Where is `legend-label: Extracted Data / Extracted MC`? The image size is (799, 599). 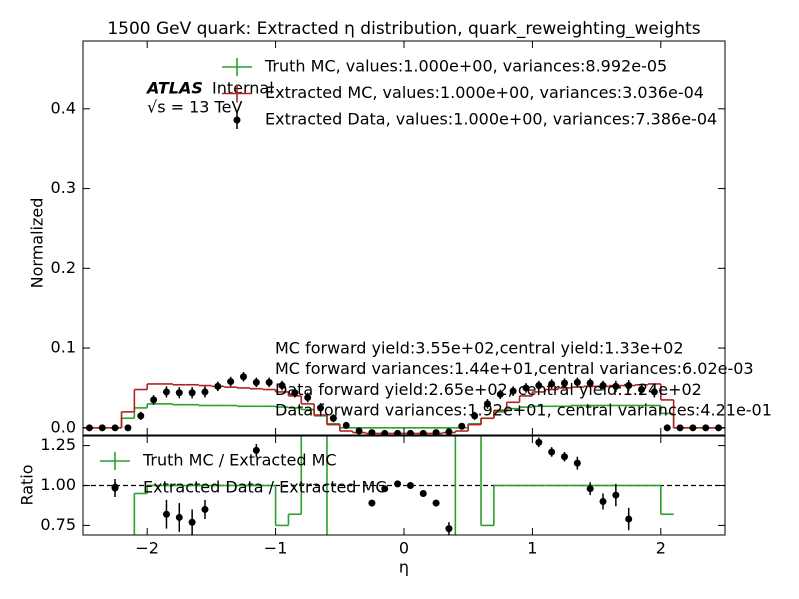
legend-label: Extracted Data / Extracted MC is located at coordinates (265, 487).